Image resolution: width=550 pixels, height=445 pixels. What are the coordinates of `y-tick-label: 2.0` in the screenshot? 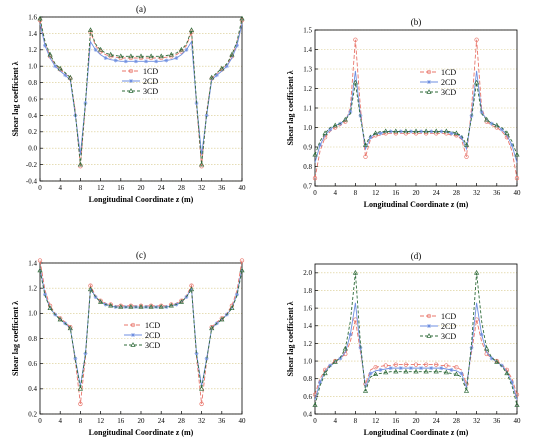 It's located at (307, 273).